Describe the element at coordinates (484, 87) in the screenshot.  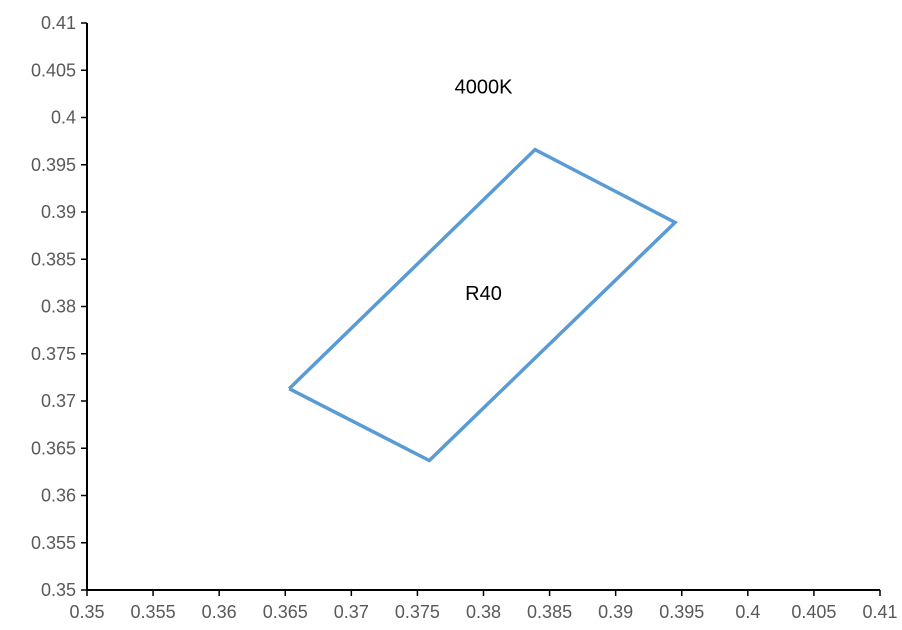
I see `annotation-label: 4000K` at that location.